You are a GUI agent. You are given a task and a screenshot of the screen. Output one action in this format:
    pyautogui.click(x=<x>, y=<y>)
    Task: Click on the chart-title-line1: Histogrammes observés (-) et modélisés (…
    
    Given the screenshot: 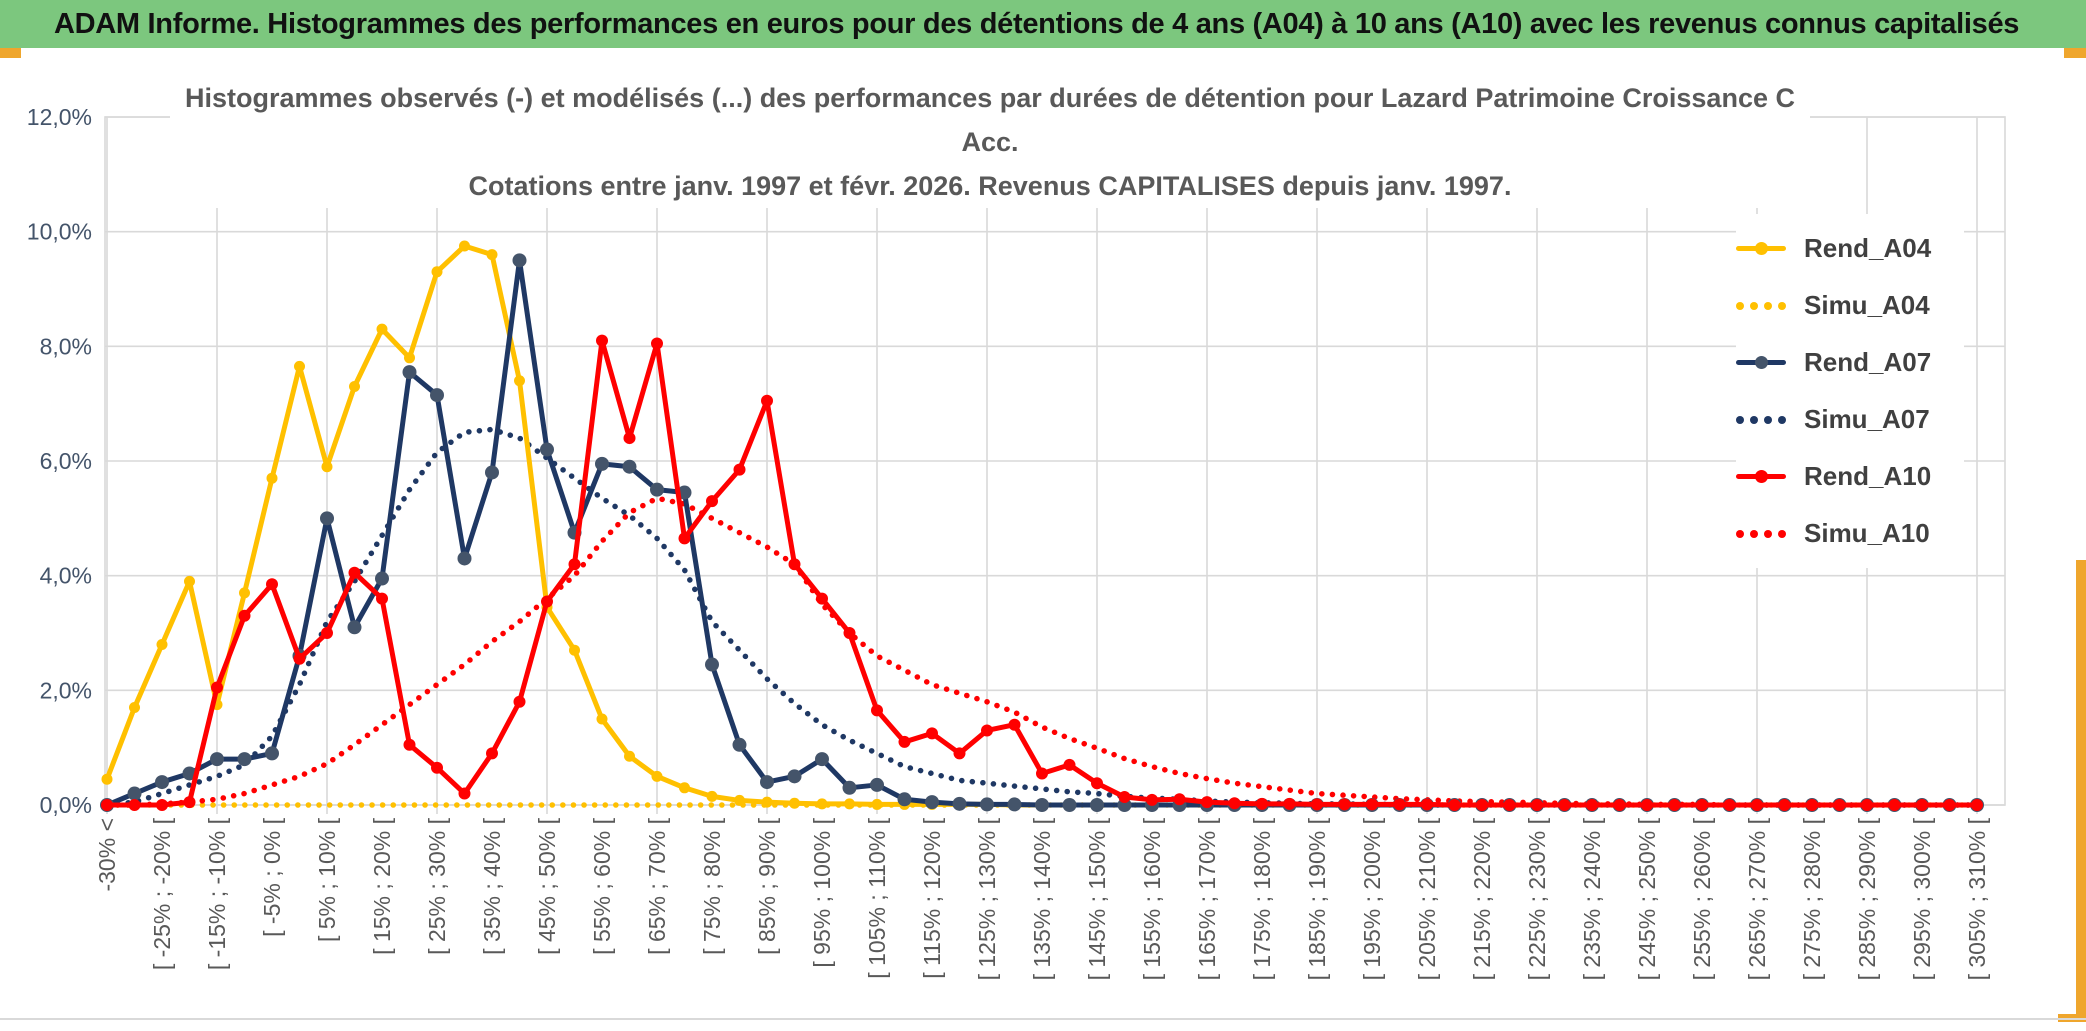 What is the action you would take?
    pyautogui.click(x=990, y=120)
    